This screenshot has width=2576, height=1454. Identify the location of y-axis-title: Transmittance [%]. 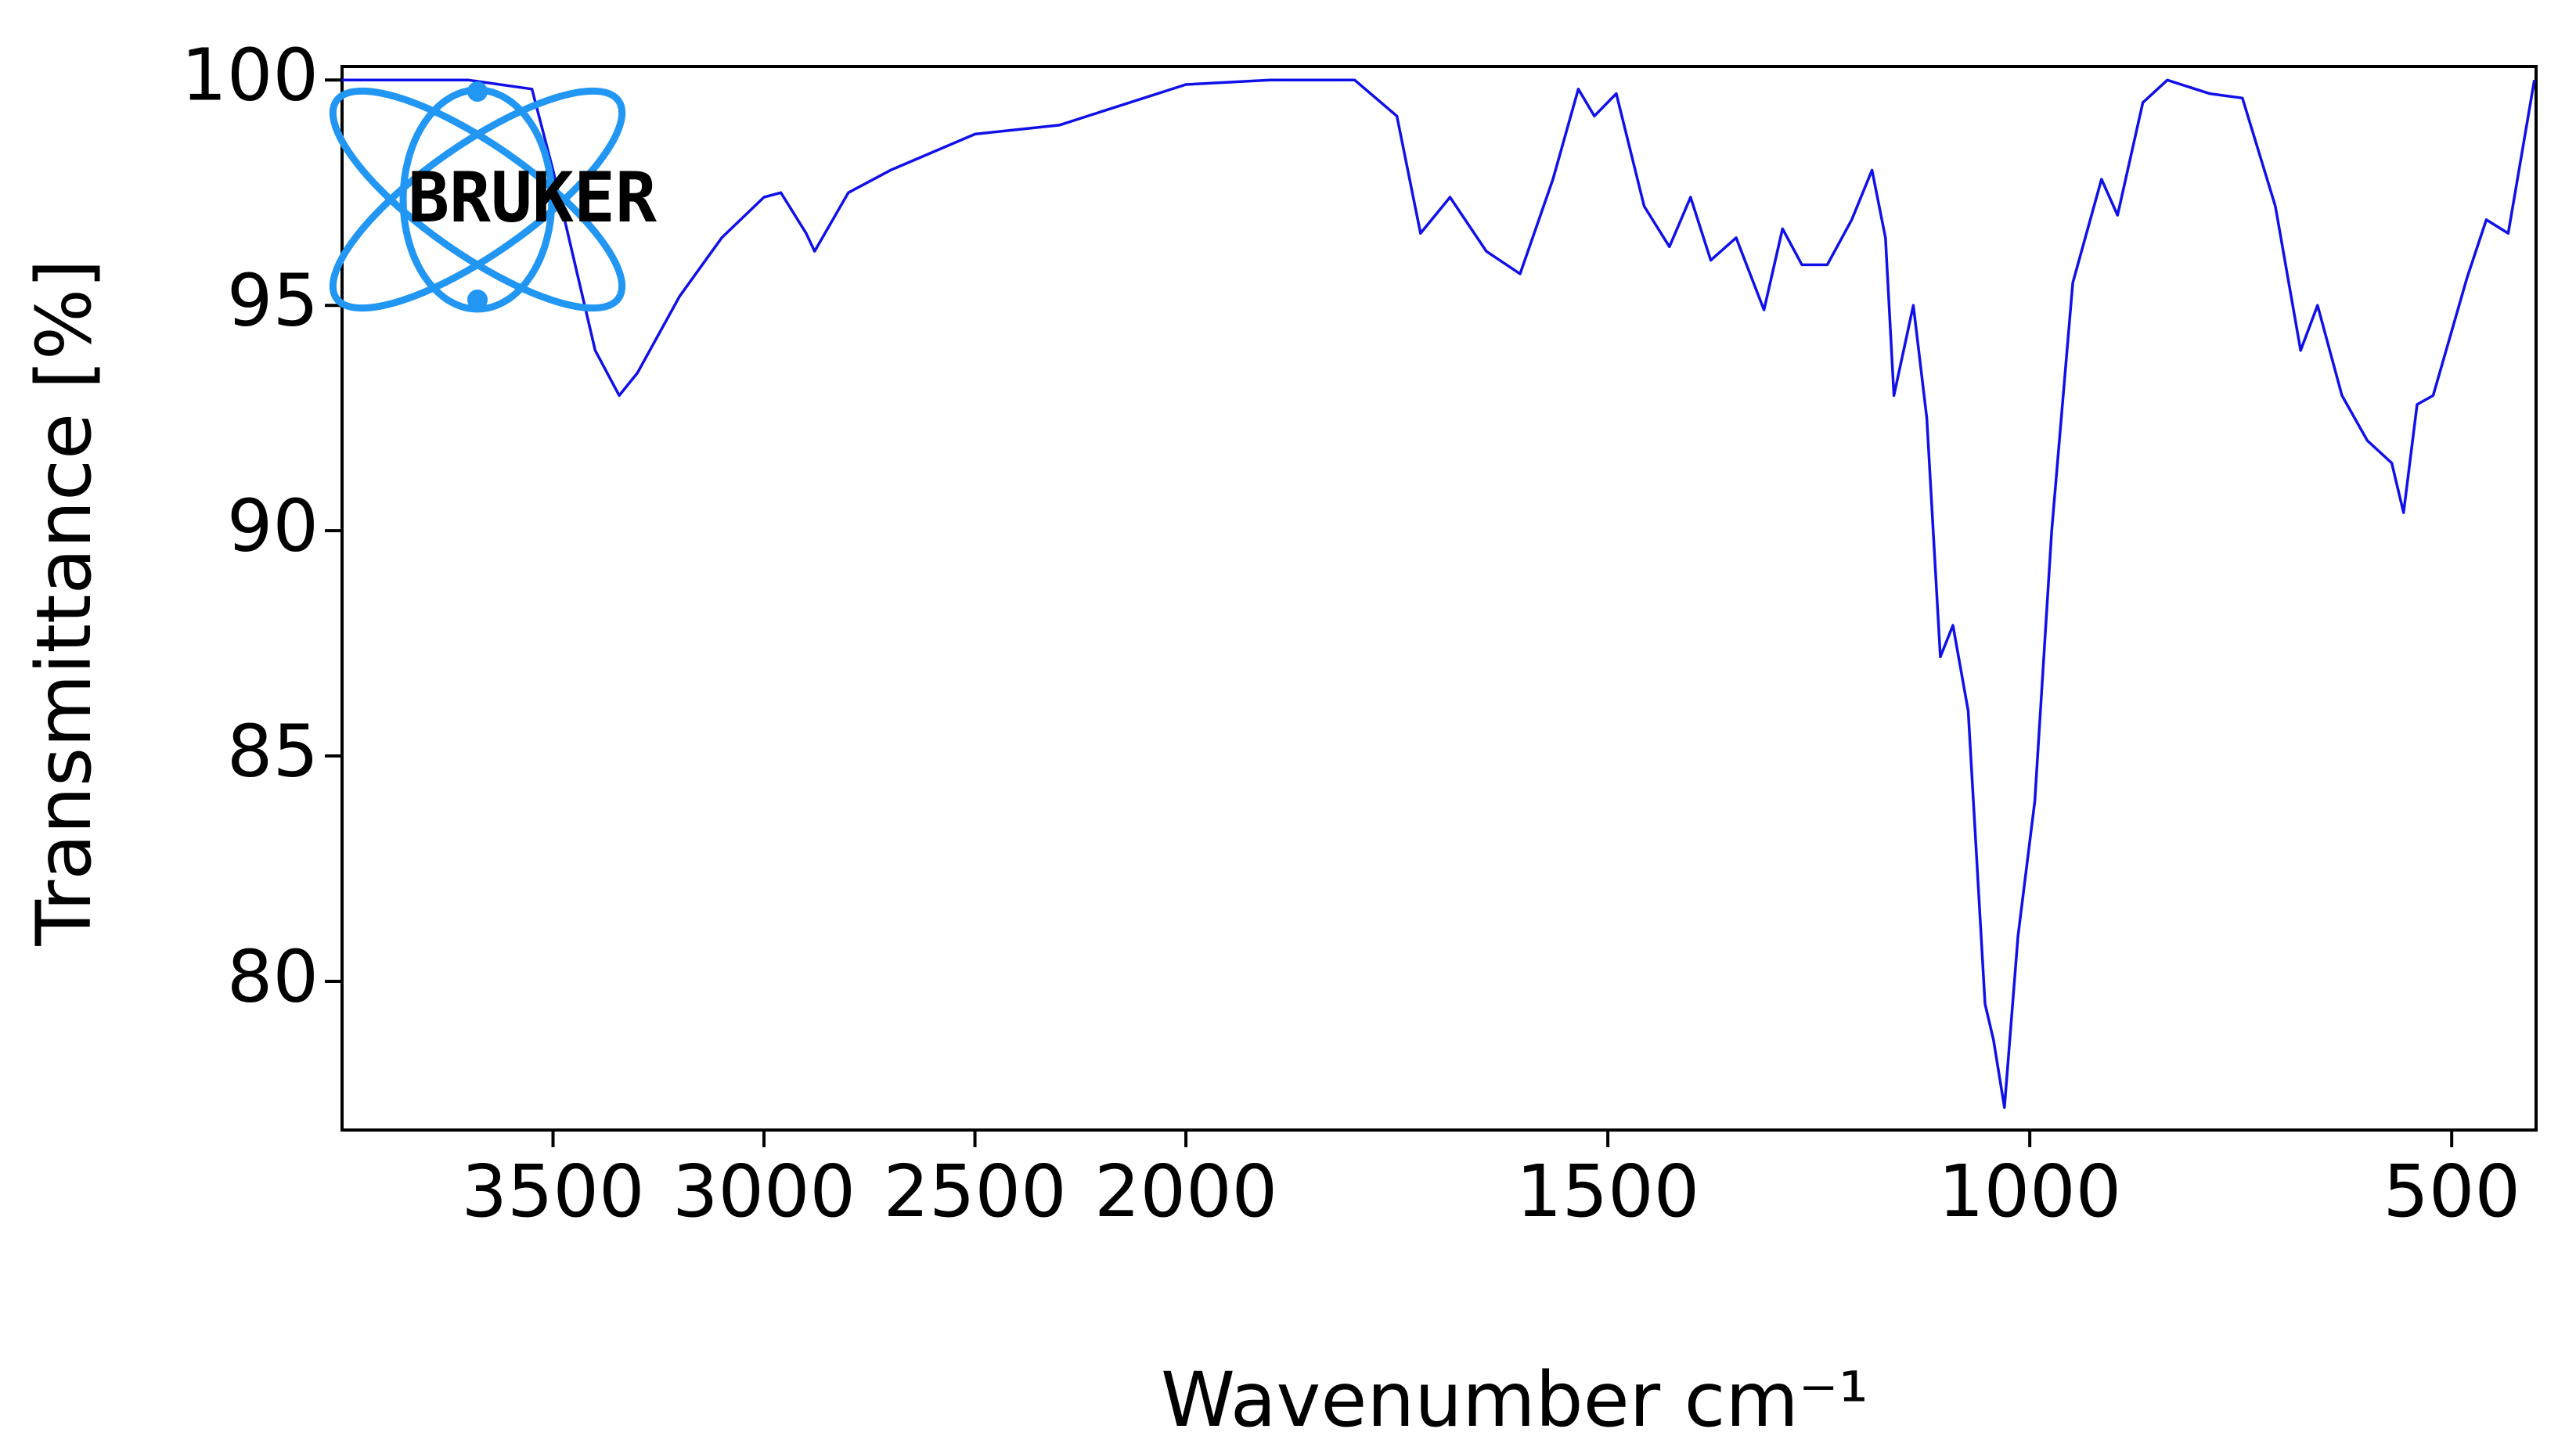
(64, 602).